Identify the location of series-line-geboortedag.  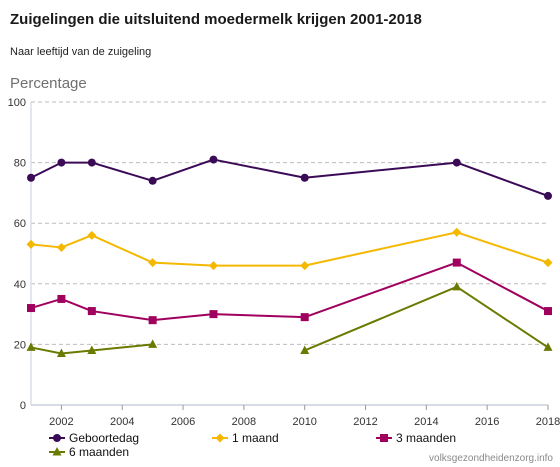
(289, 177).